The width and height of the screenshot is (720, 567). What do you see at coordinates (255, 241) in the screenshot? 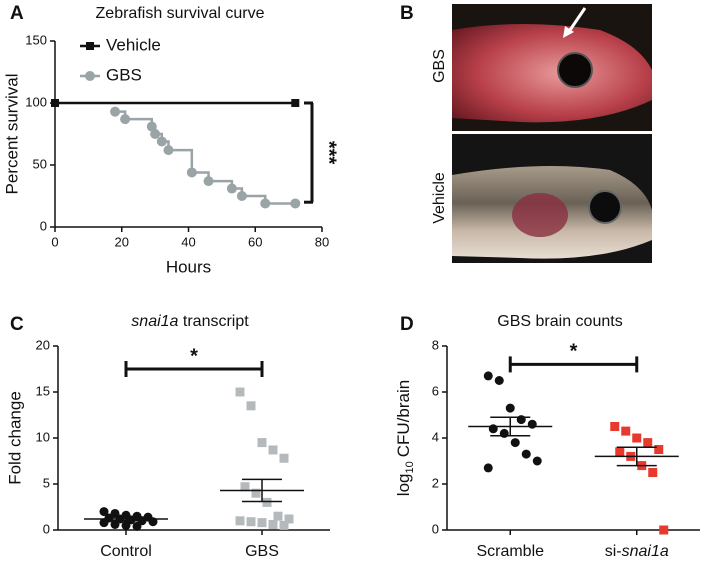
I see `x-tick-label: 60` at bounding box center [255, 241].